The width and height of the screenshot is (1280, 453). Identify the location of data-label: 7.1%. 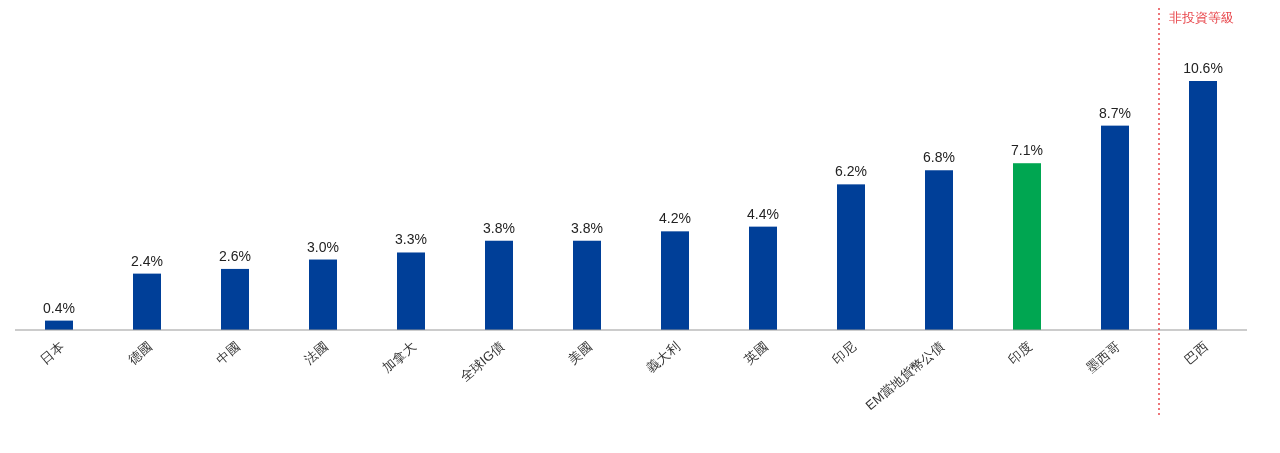
(1027, 150).